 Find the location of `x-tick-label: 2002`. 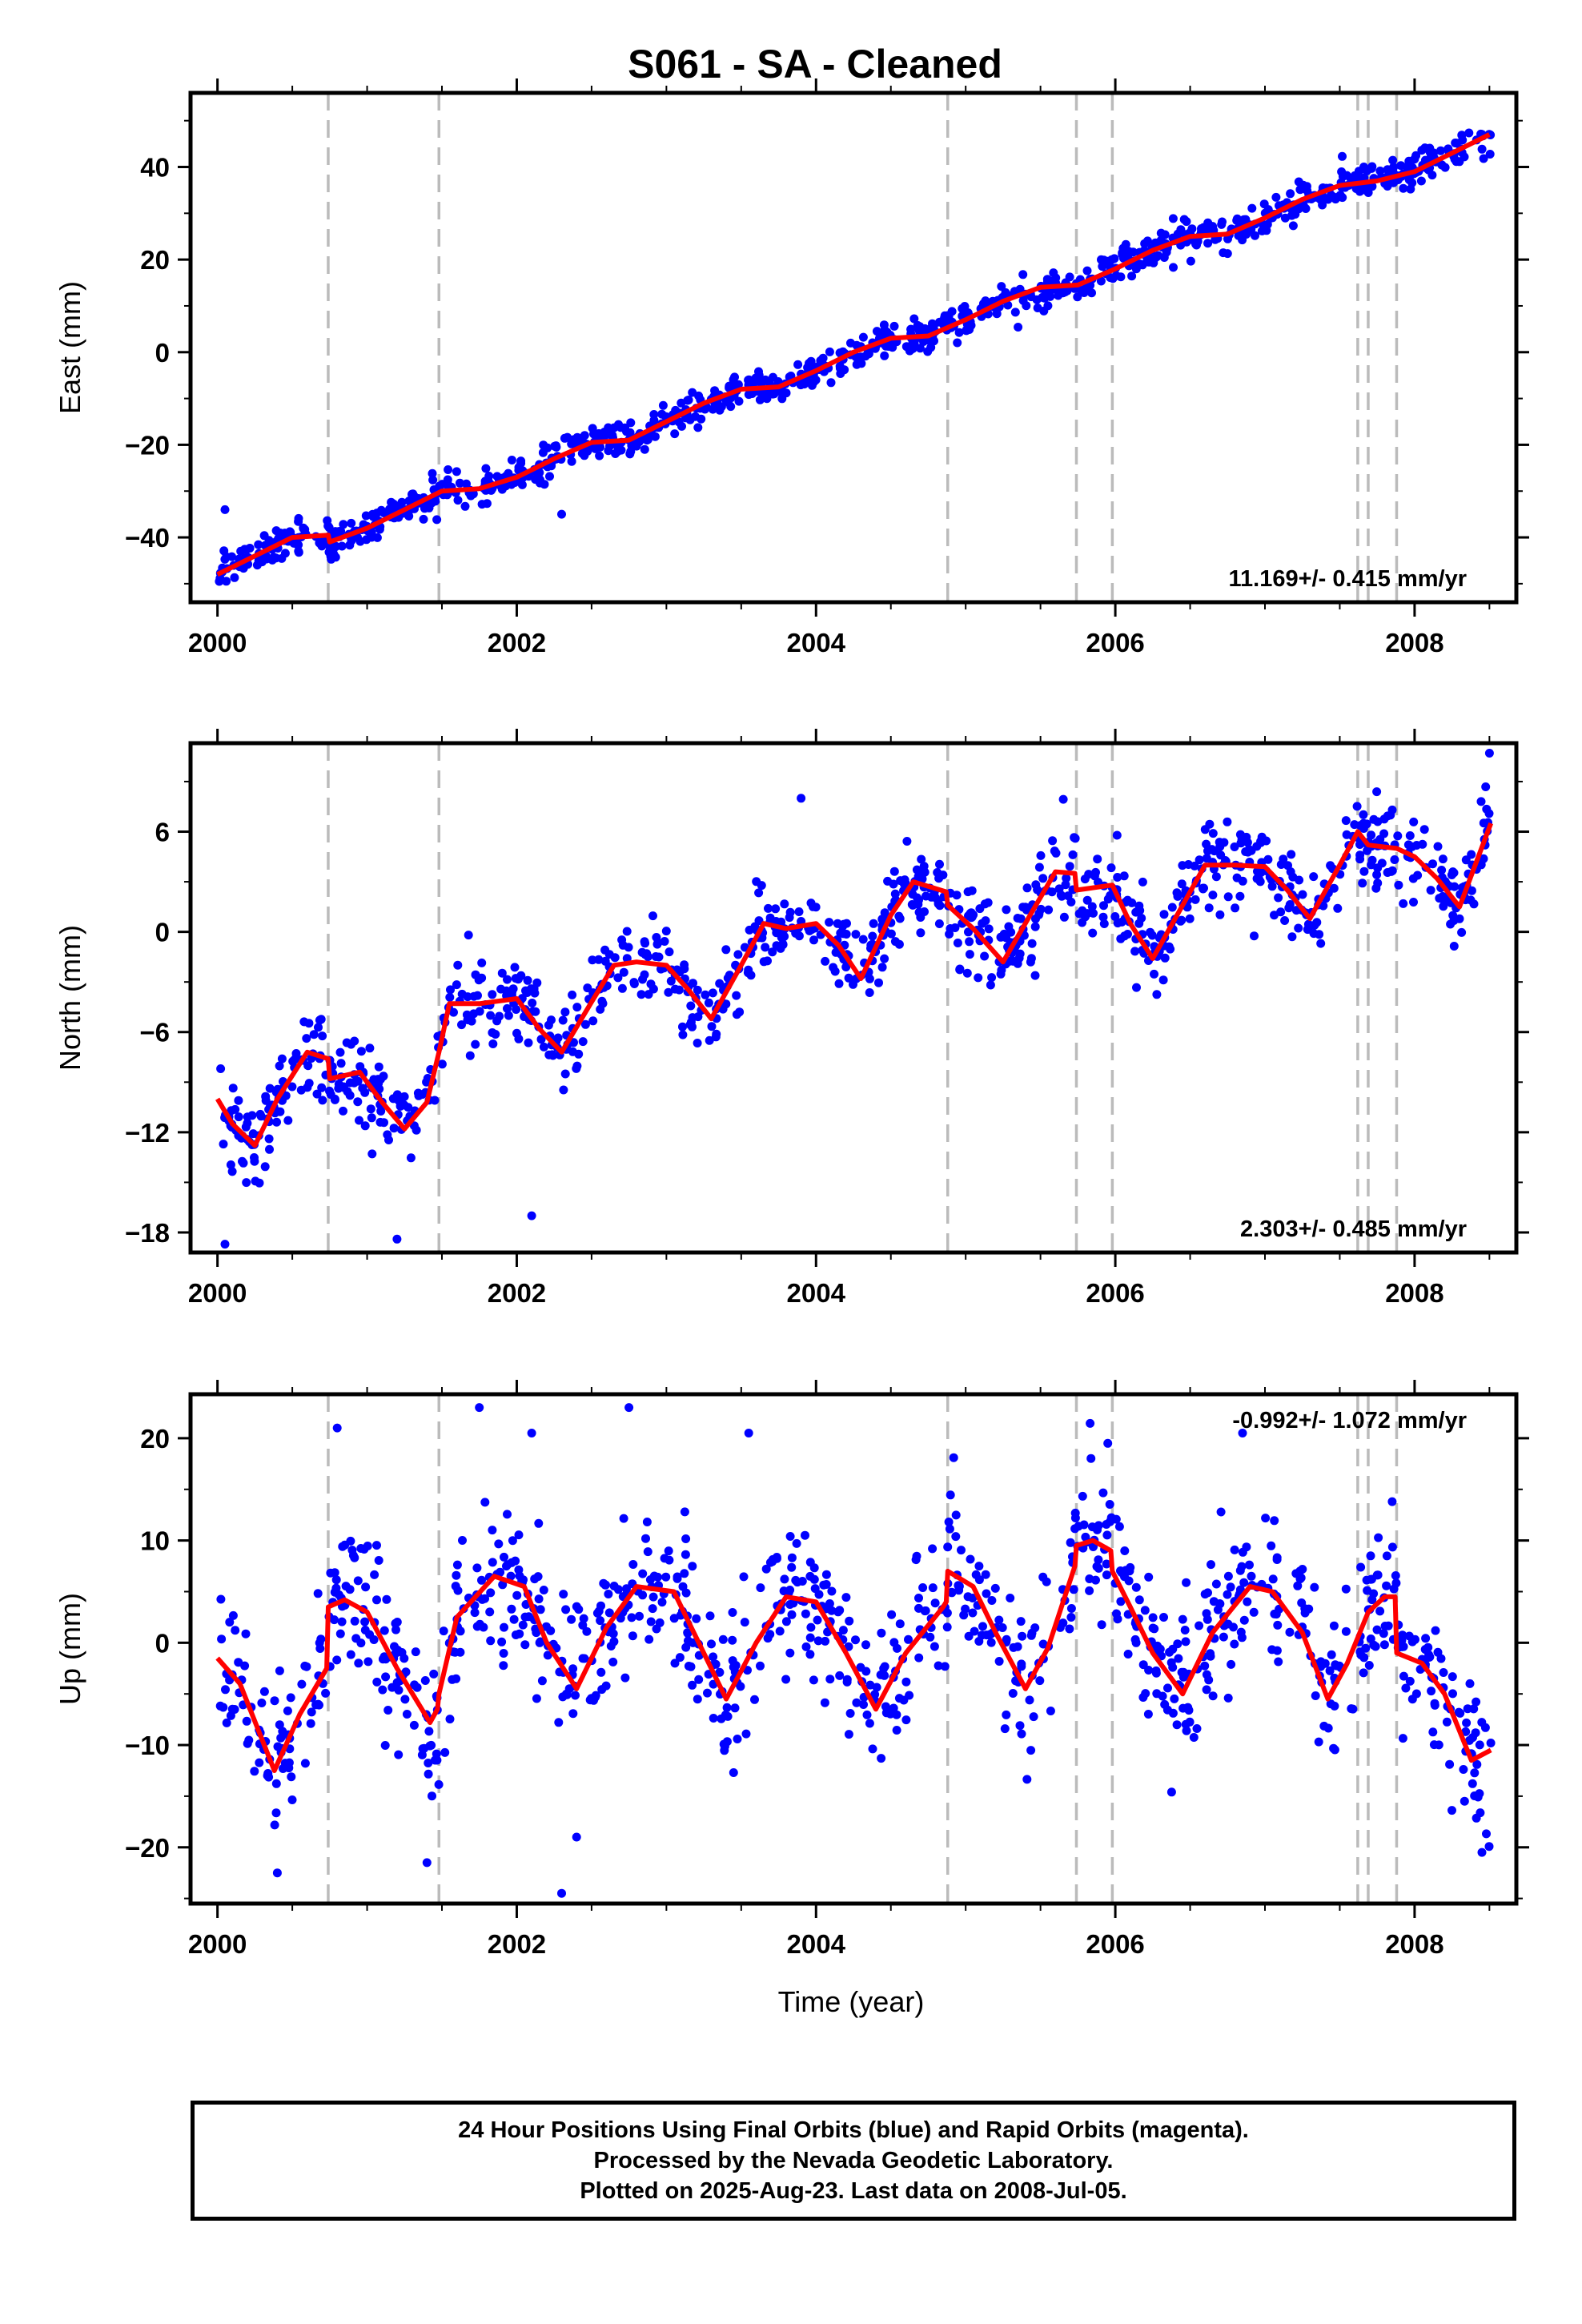

x-tick-label: 2002 is located at coordinates (517, 1293).